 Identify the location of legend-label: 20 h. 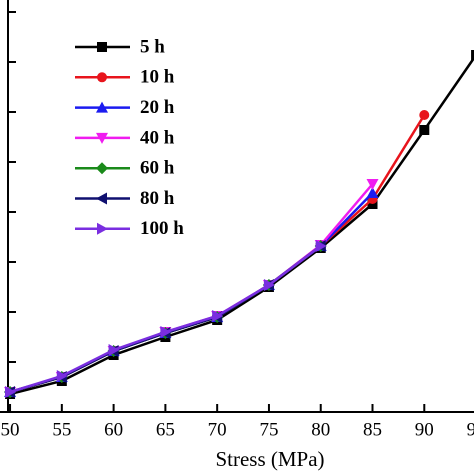
(157, 107).